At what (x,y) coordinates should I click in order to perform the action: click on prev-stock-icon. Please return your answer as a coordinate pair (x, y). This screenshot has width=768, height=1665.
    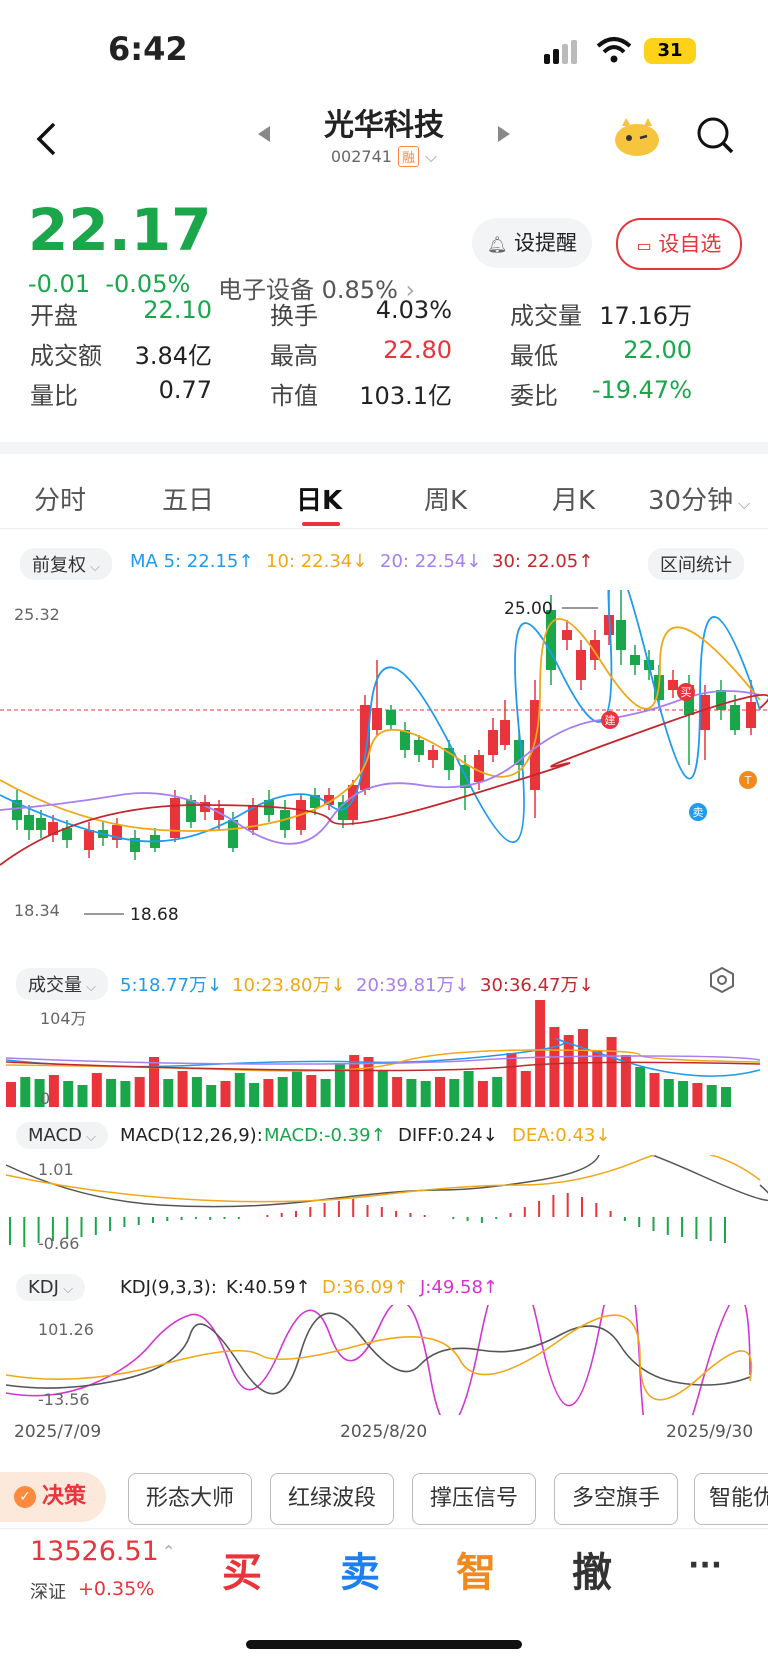
    Looking at the image, I should click on (264, 134).